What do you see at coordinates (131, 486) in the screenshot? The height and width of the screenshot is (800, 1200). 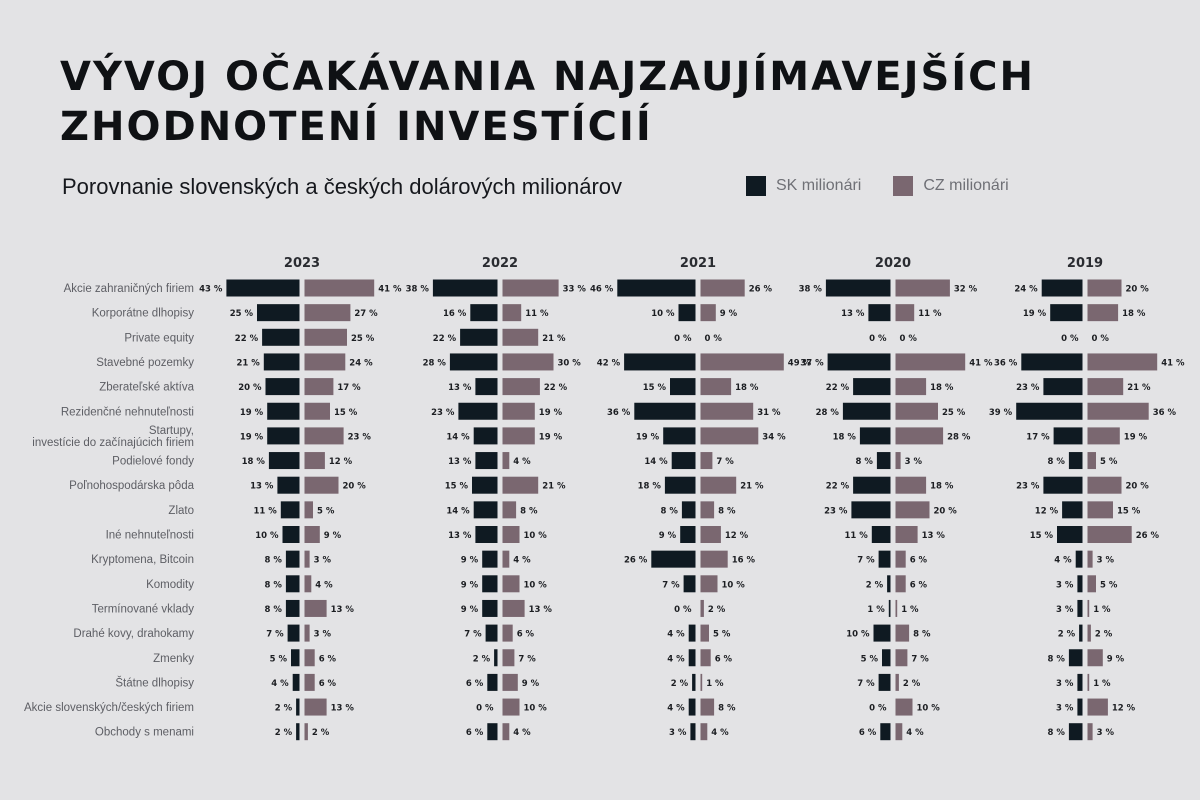 I see `category-label: Poľnohospodárska pôda` at bounding box center [131, 486].